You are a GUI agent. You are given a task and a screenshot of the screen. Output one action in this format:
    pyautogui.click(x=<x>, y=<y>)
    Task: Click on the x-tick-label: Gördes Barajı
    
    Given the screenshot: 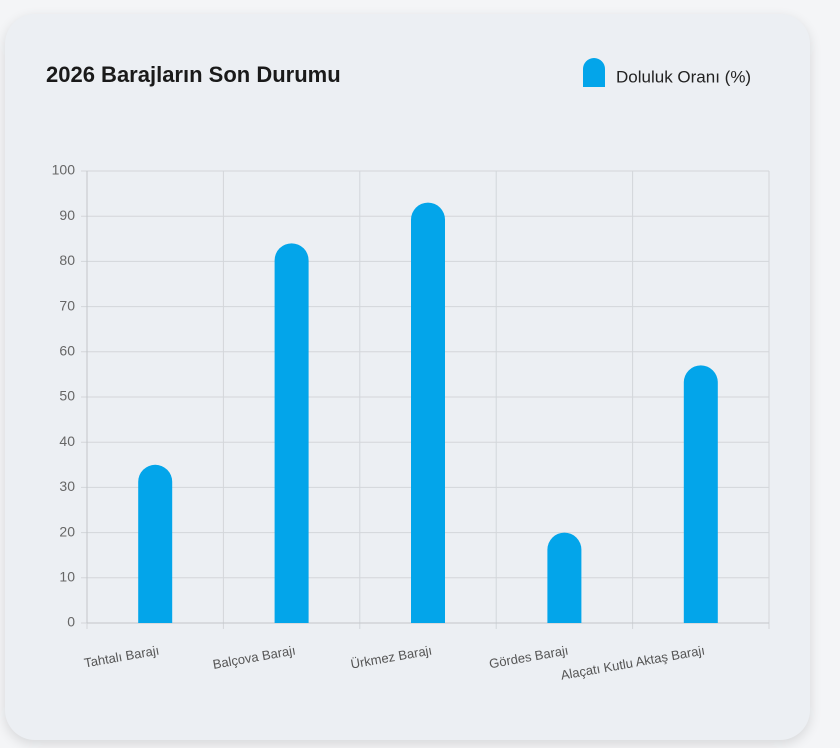 What is the action you would take?
    pyautogui.click(x=529, y=657)
    